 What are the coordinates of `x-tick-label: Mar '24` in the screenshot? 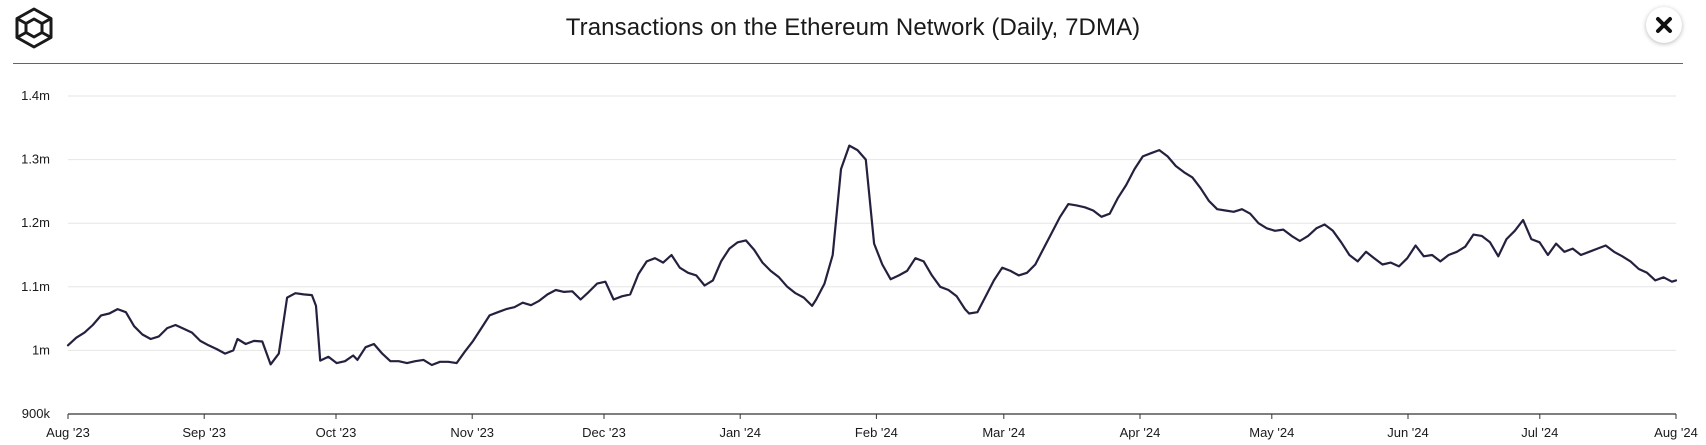 It's located at (1003, 432).